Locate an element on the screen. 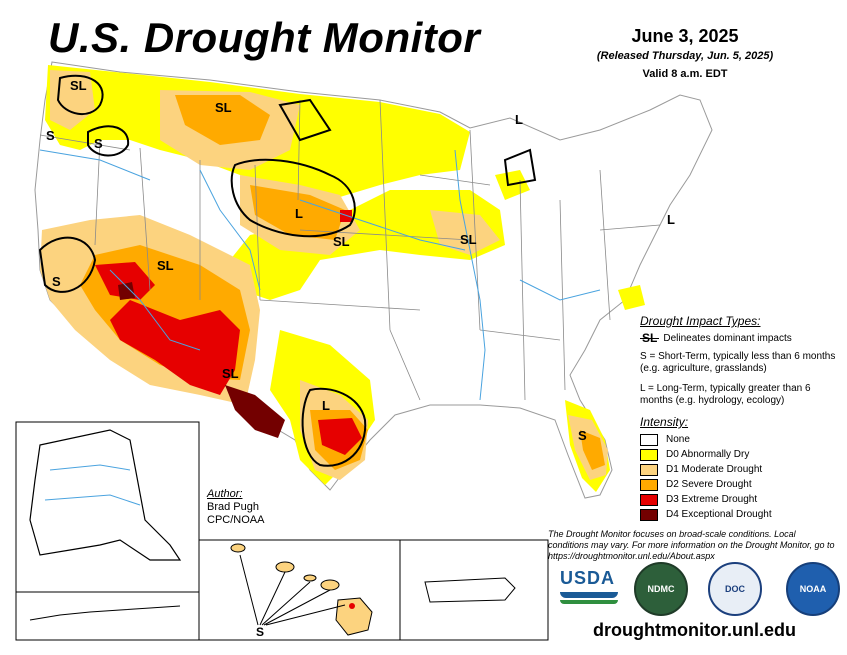 Image resolution: width=847 pixels, height=655 pixels. page-title: U.S. Drought Monitor is located at coordinates (264, 37).